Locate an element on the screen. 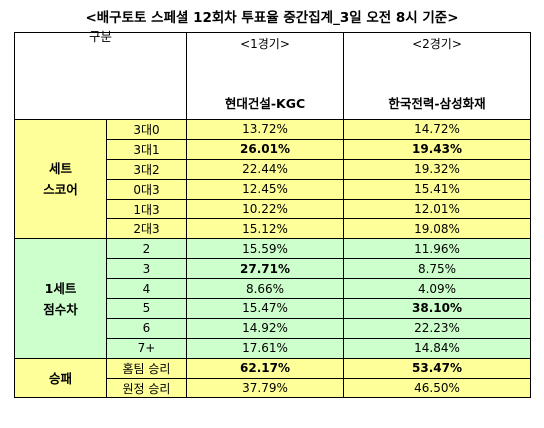  game2-rate-cell: 4.09% is located at coordinates (437, 289).